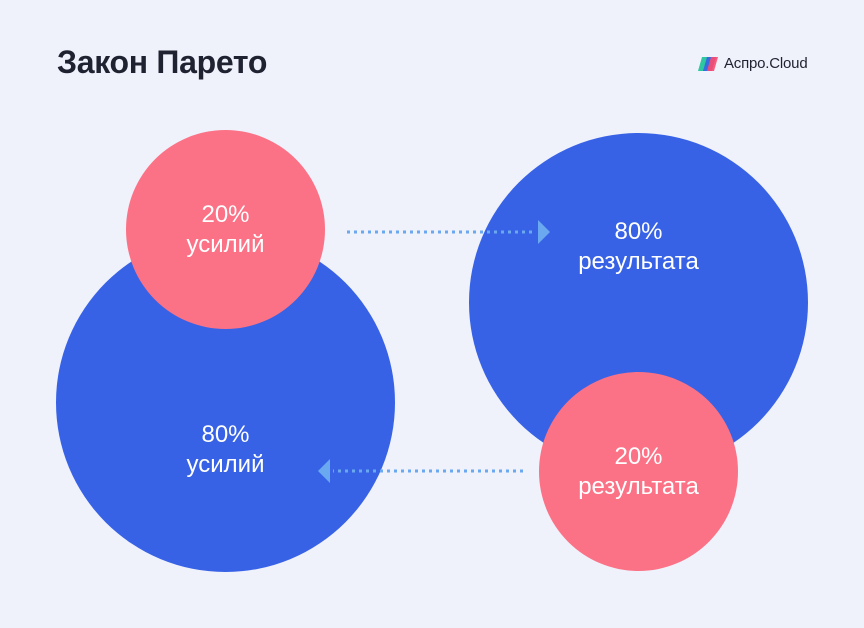 The image size is (864, 628). I want to click on aspro-cloud-logo-icon, so click(708, 63).